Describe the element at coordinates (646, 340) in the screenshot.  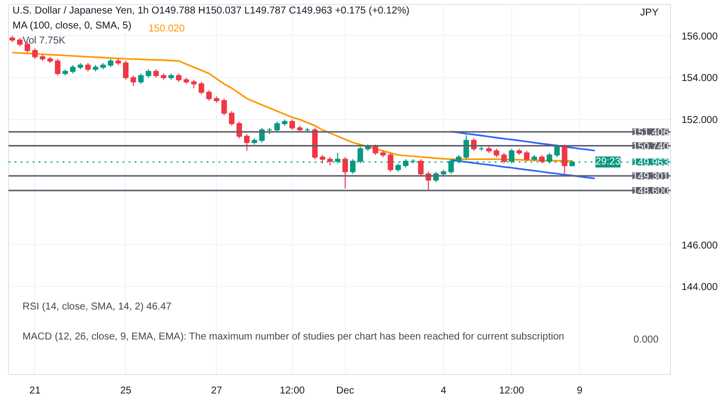
I see `text: 0.000` at that location.